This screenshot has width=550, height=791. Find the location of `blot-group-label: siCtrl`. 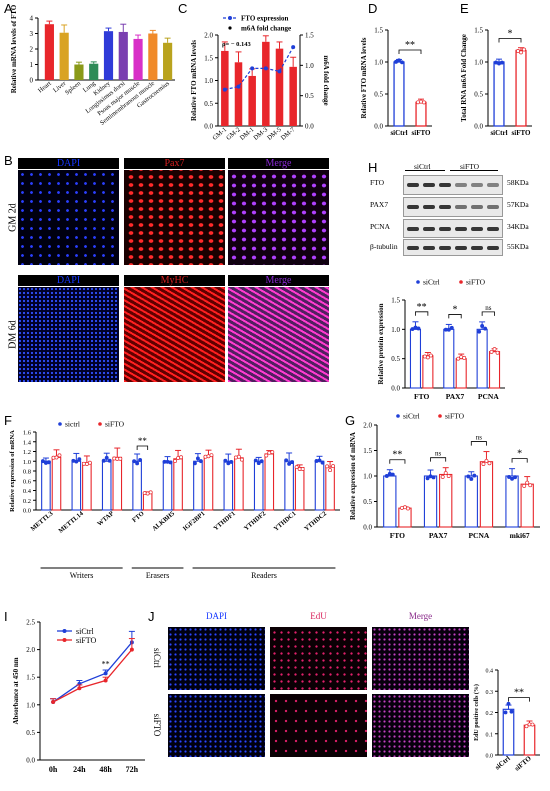

blot-group-label: siCtrl is located at coordinates (422, 166).